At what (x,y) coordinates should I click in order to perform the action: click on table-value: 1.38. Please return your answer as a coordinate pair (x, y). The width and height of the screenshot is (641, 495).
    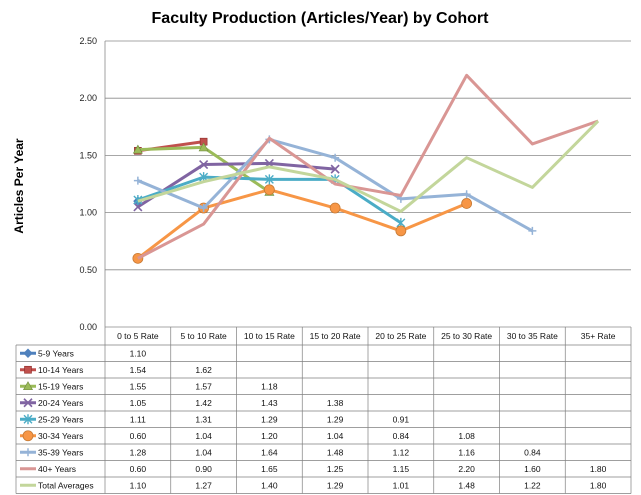
    Looking at the image, I should click on (335, 403).